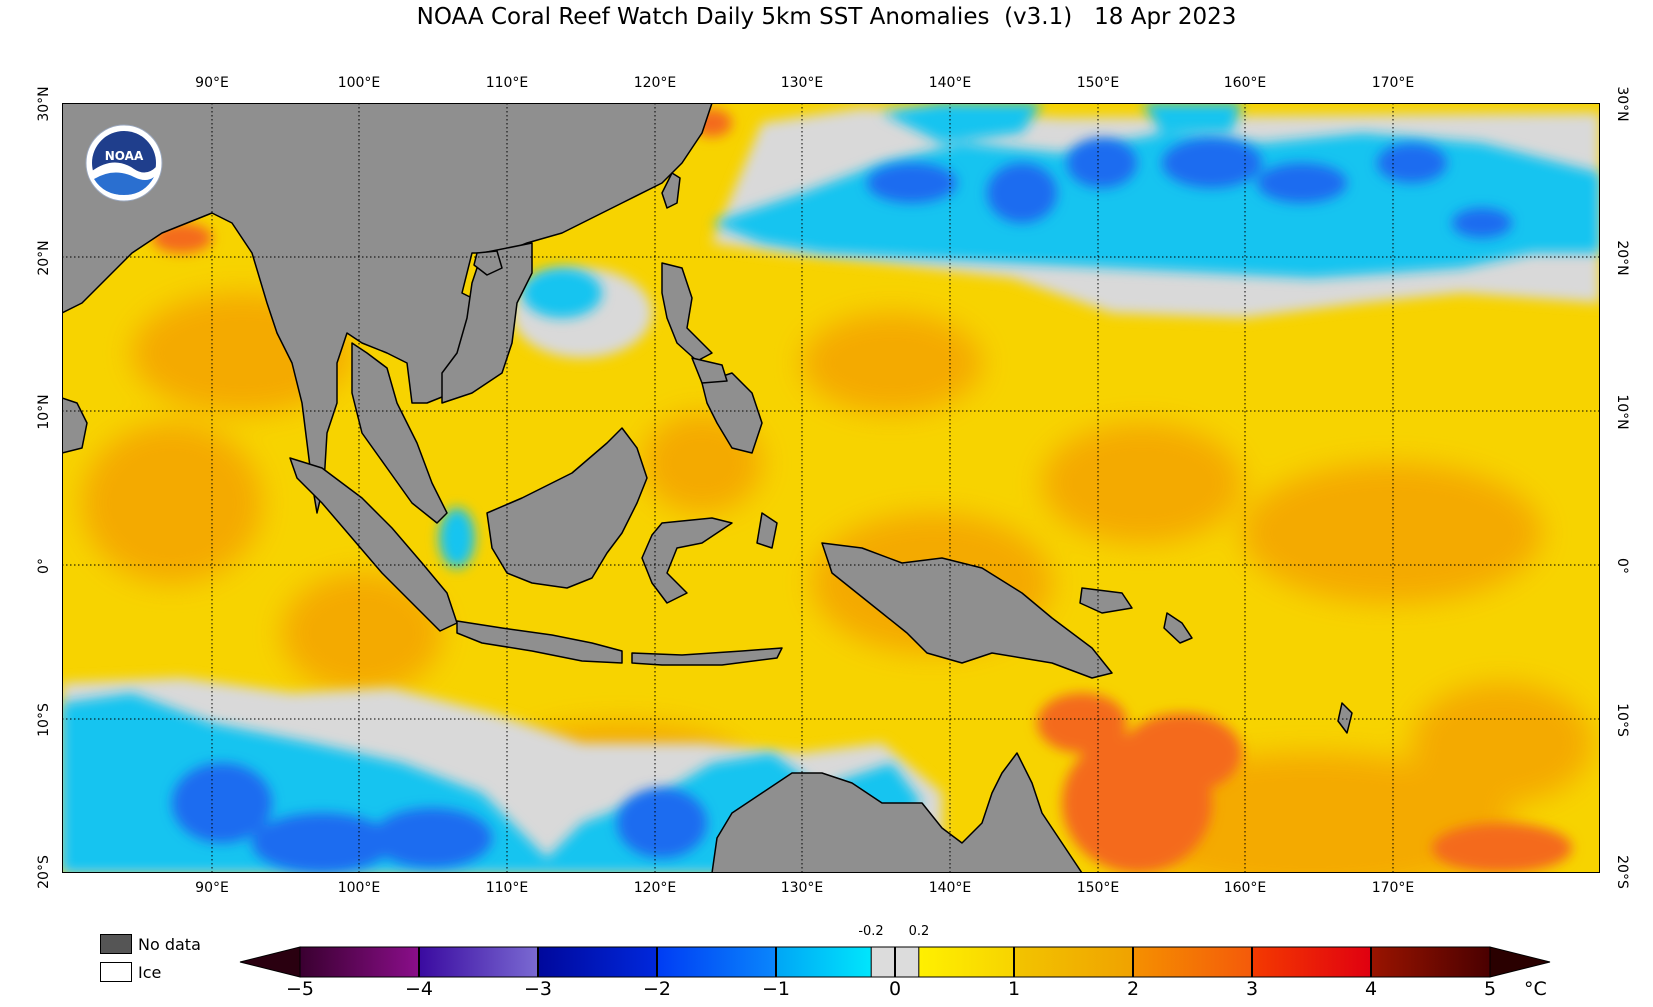  Describe the element at coordinates (687, 560) in the screenshot. I see `land-sulawesi` at that location.